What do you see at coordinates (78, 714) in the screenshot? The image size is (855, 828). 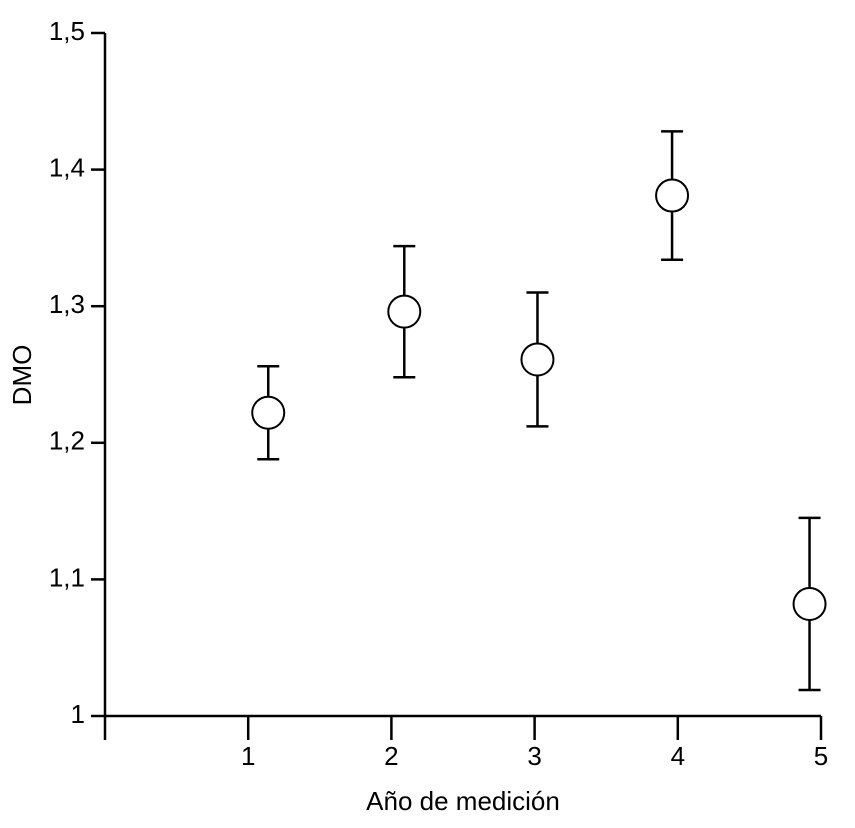 I see `y-tick-label: 1` at bounding box center [78, 714].